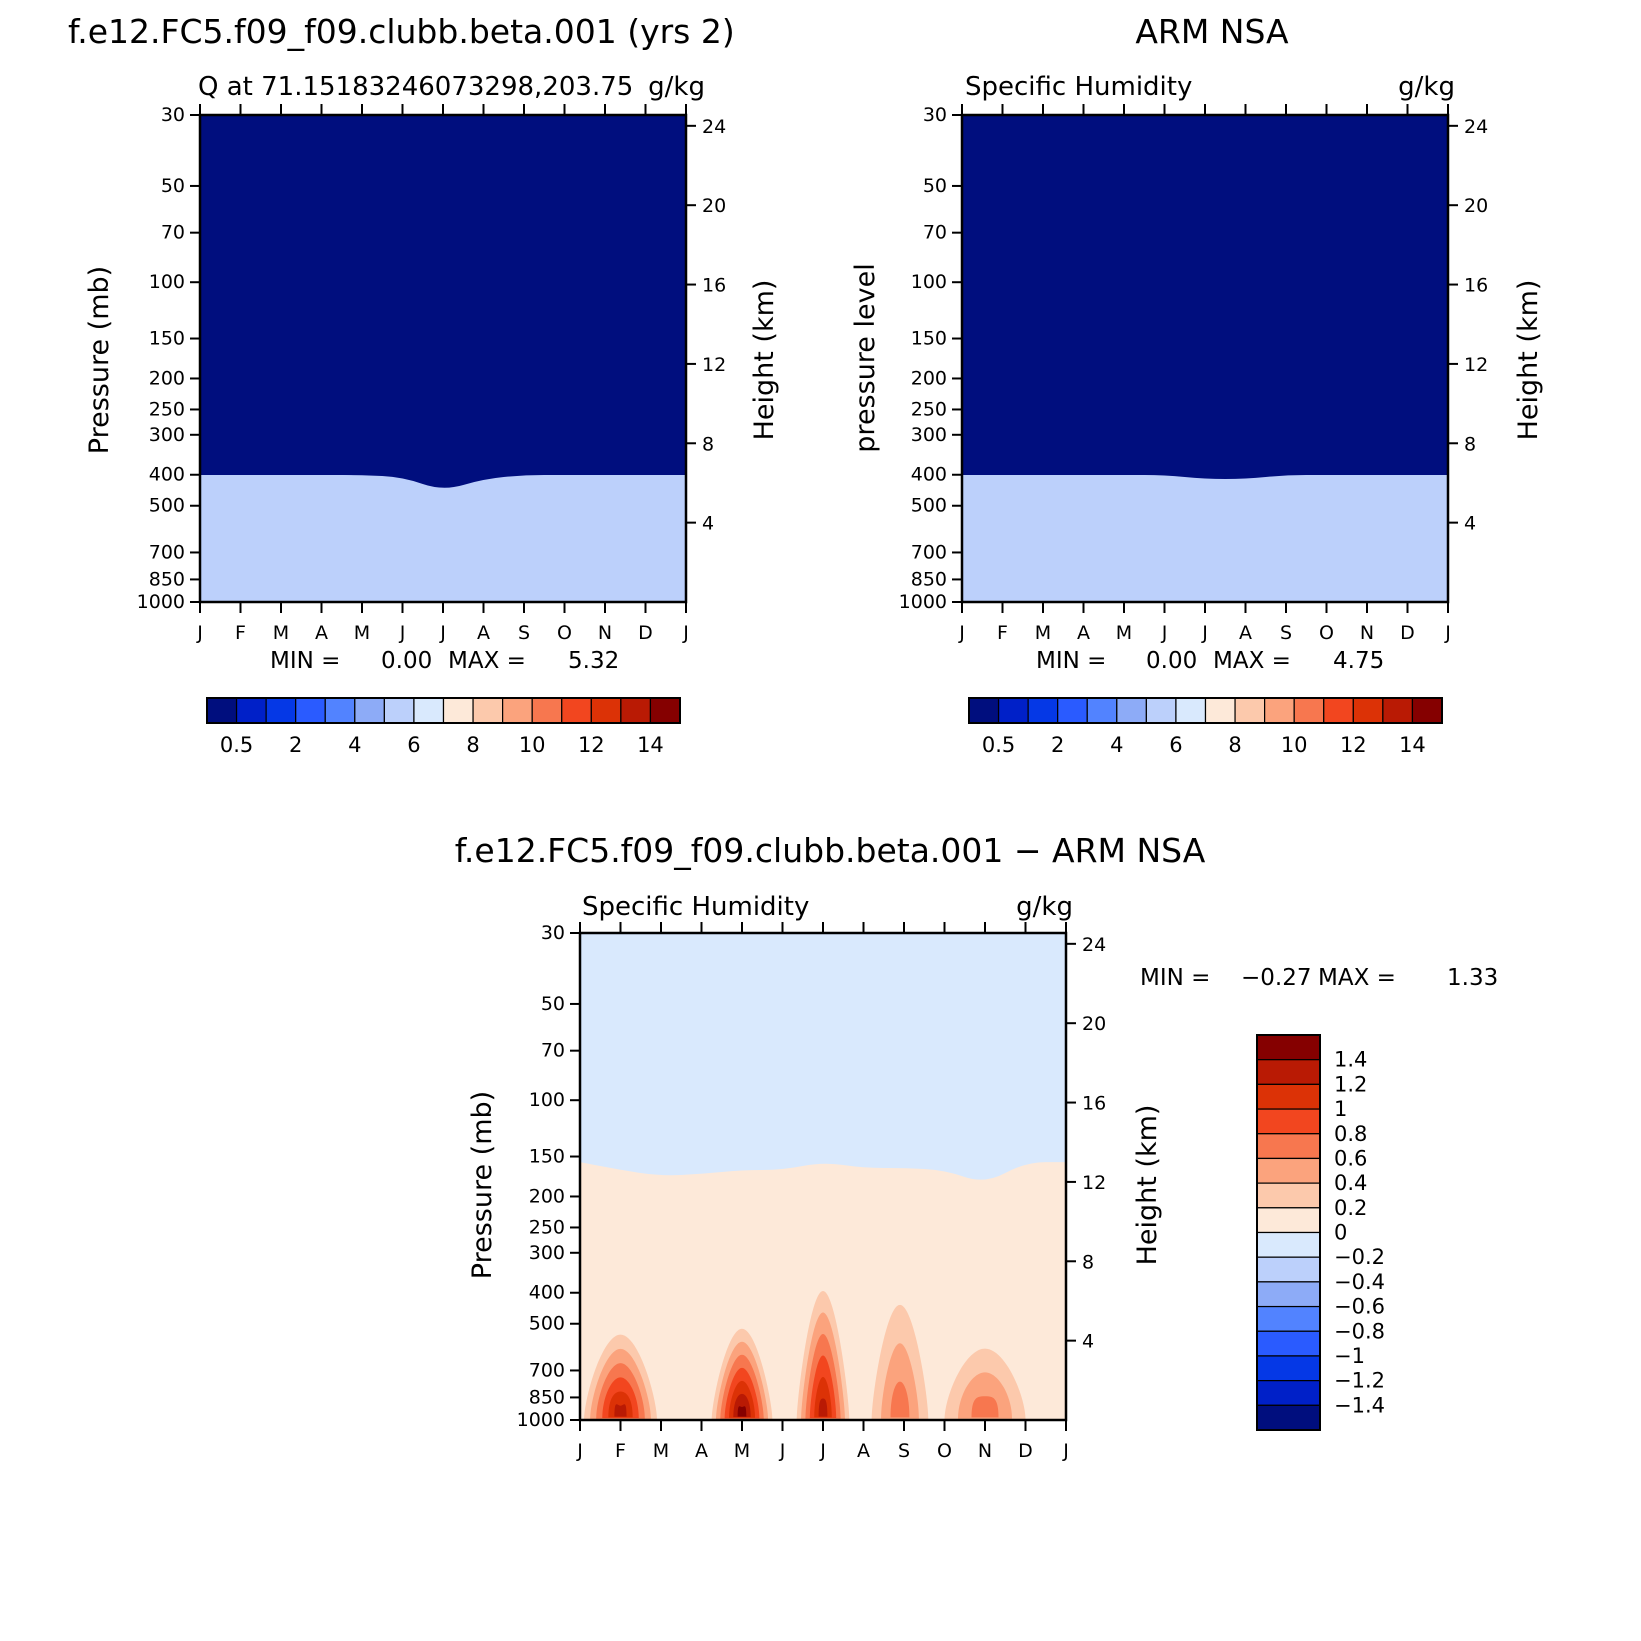 The image size is (1641, 1641). I want to click on panel-obs-min-label: MIN =, so click(1071, 661).